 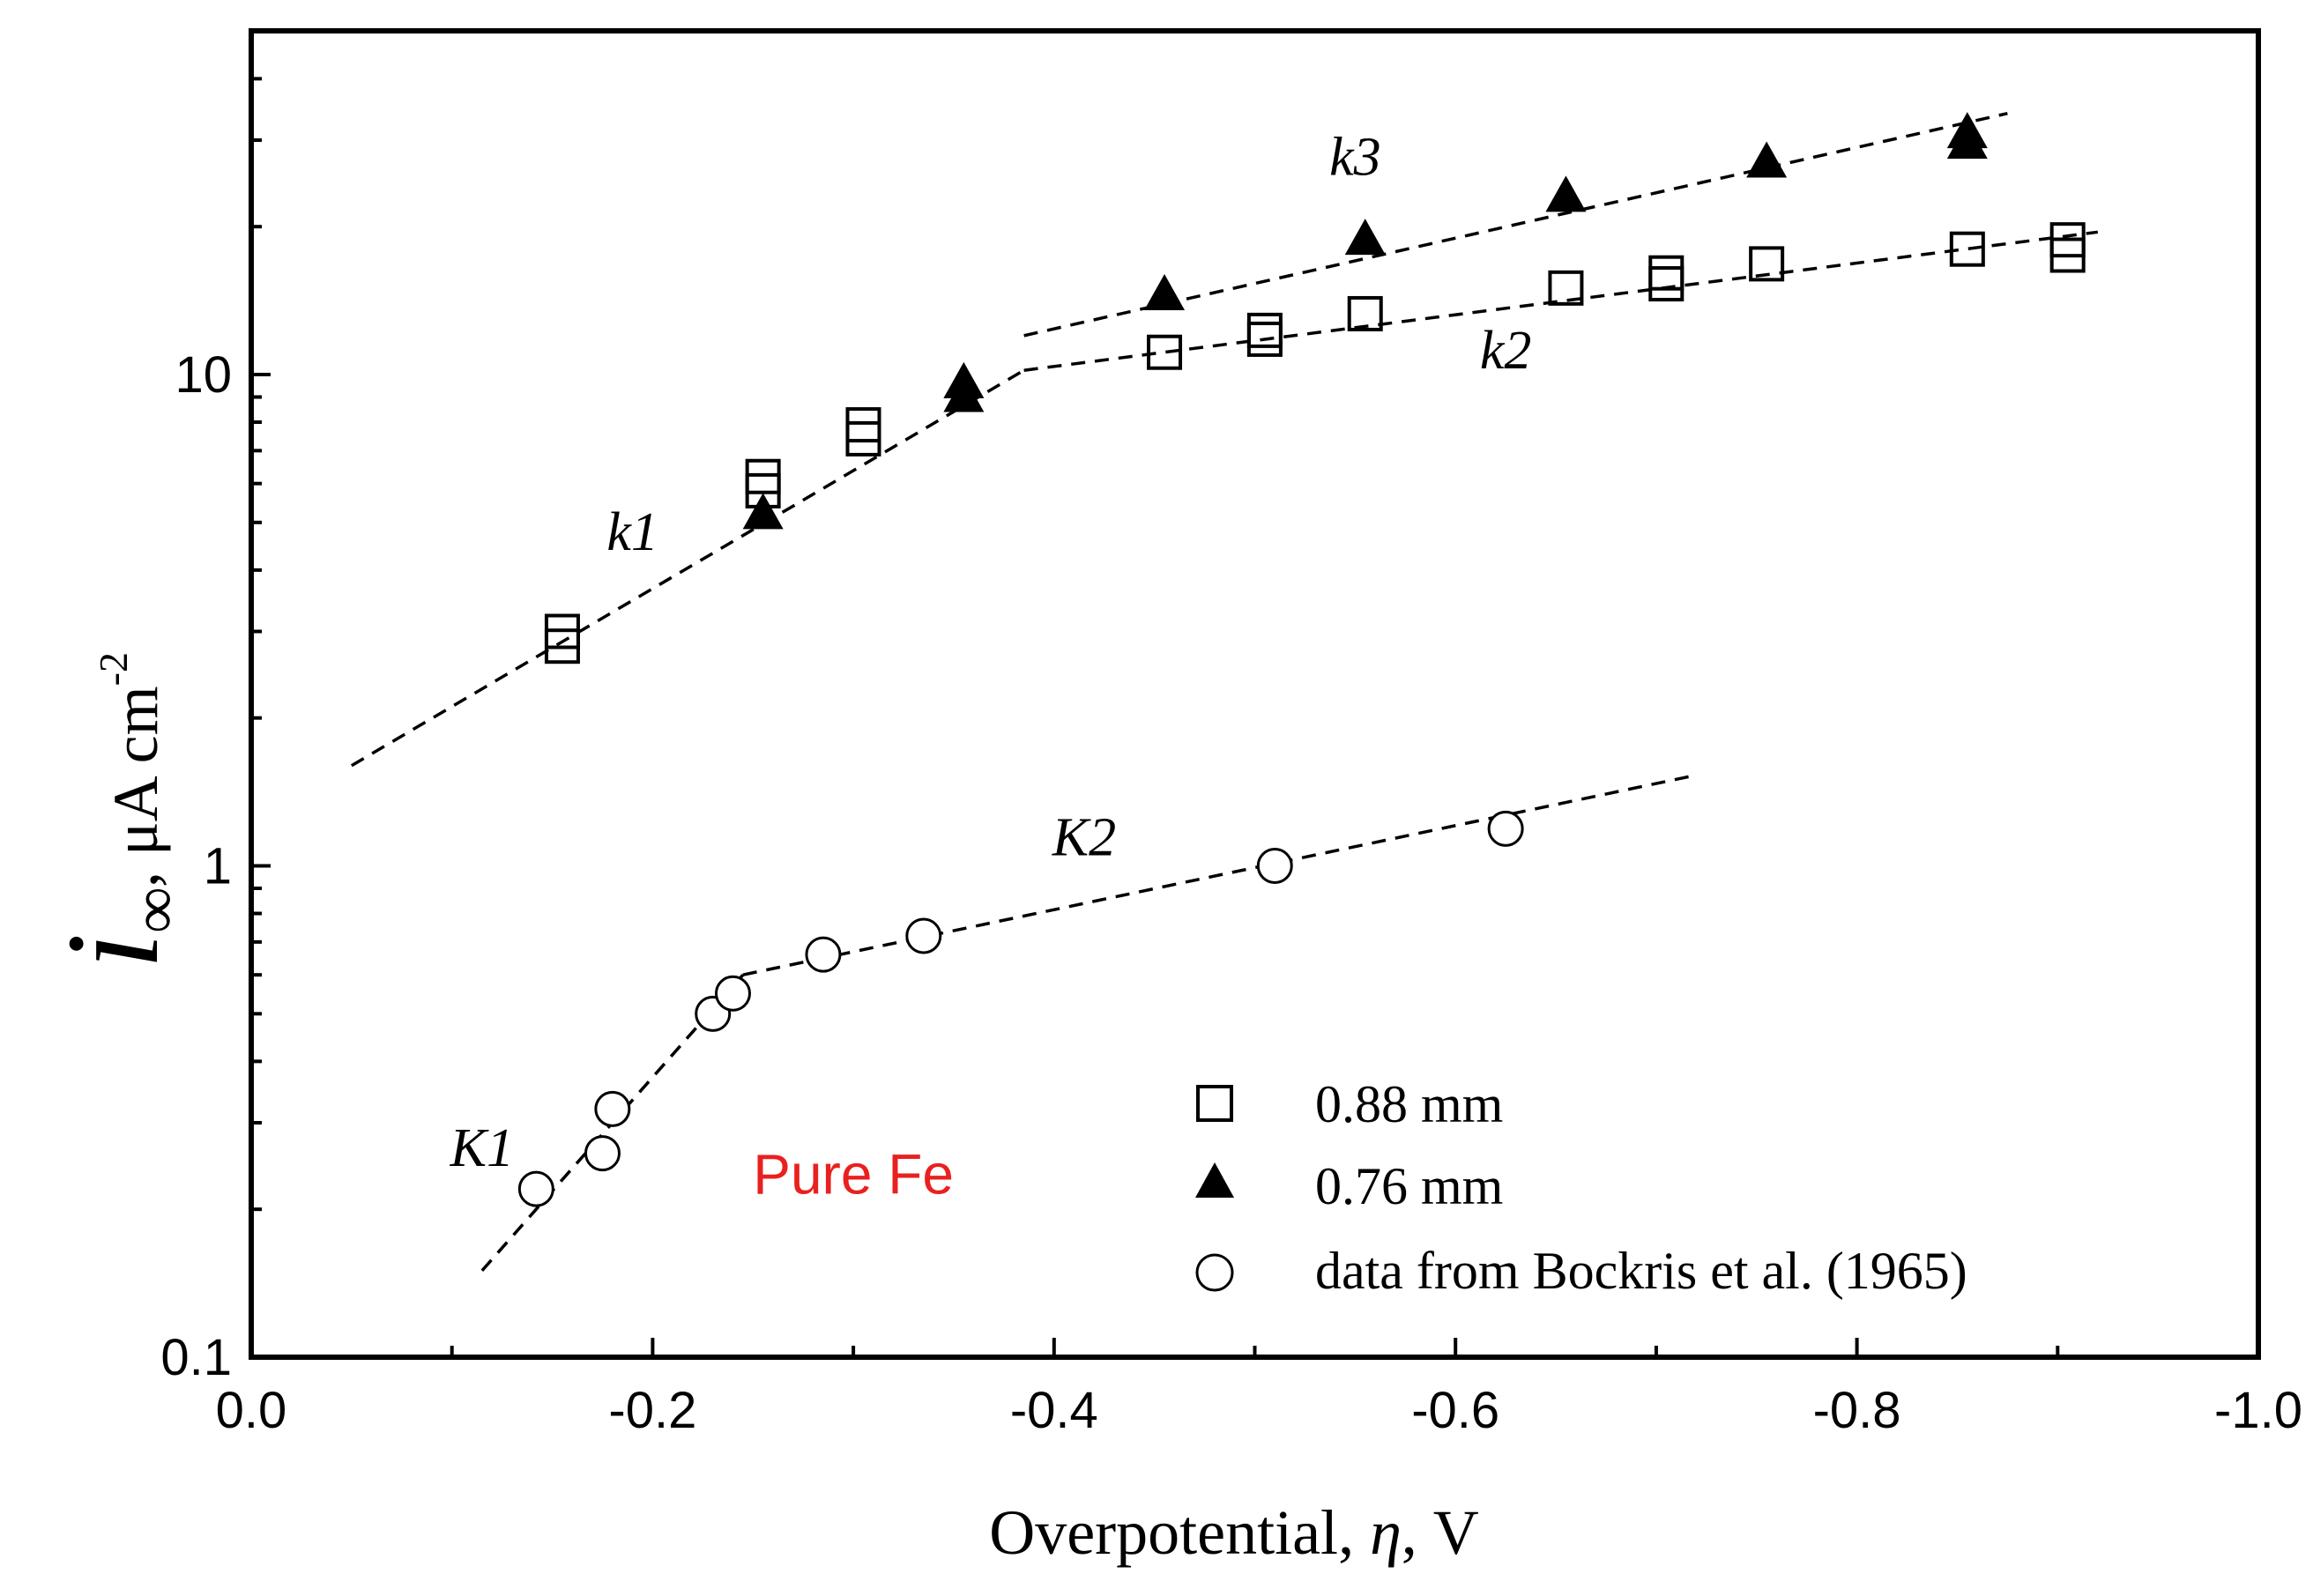 What do you see at coordinates (155, 909) in the screenshot?
I see `y-axis-subscript: ∞` at bounding box center [155, 909].